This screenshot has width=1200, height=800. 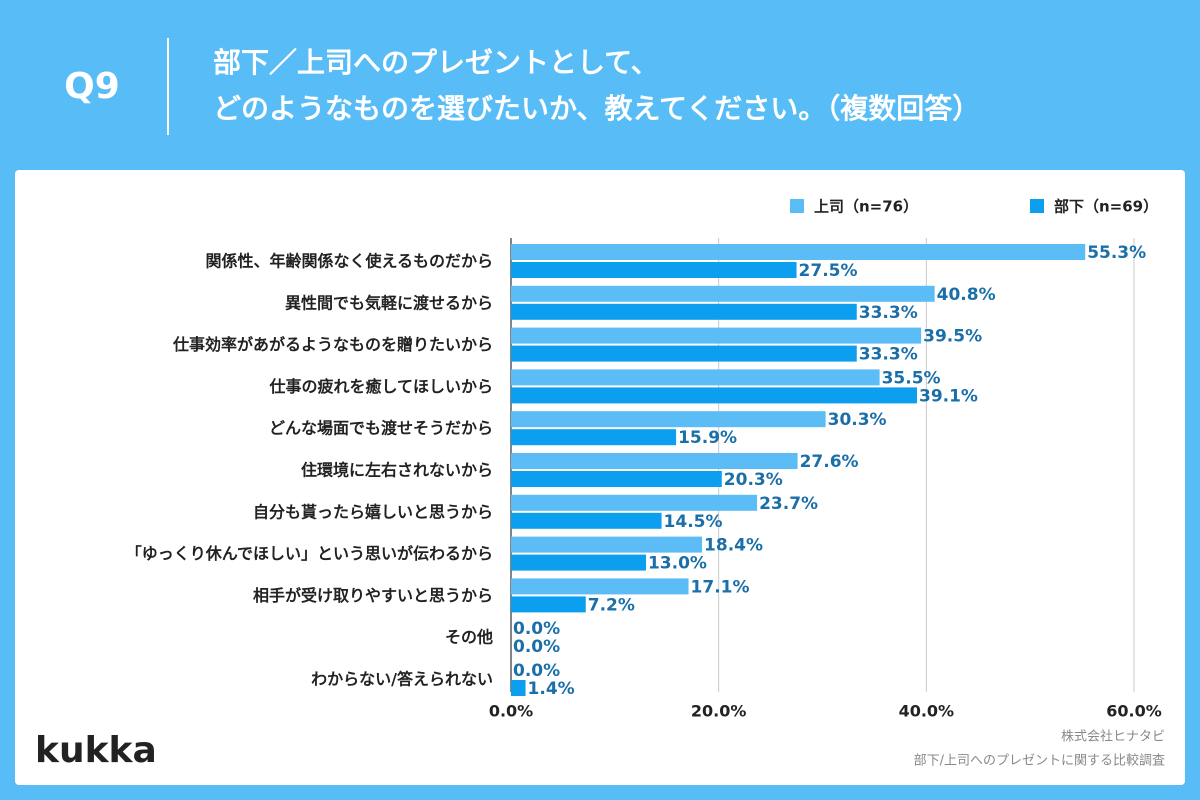 What do you see at coordinates (866, 207) in the screenshot?
I see `legend-label: 上司（n=76）` at bounding box center [866, 207].